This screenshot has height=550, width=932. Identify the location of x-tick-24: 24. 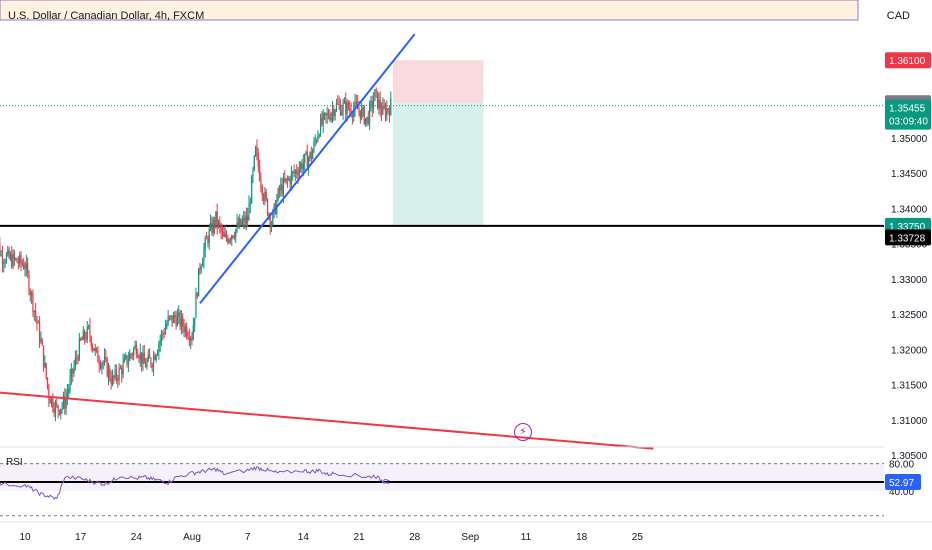
(137, 537).